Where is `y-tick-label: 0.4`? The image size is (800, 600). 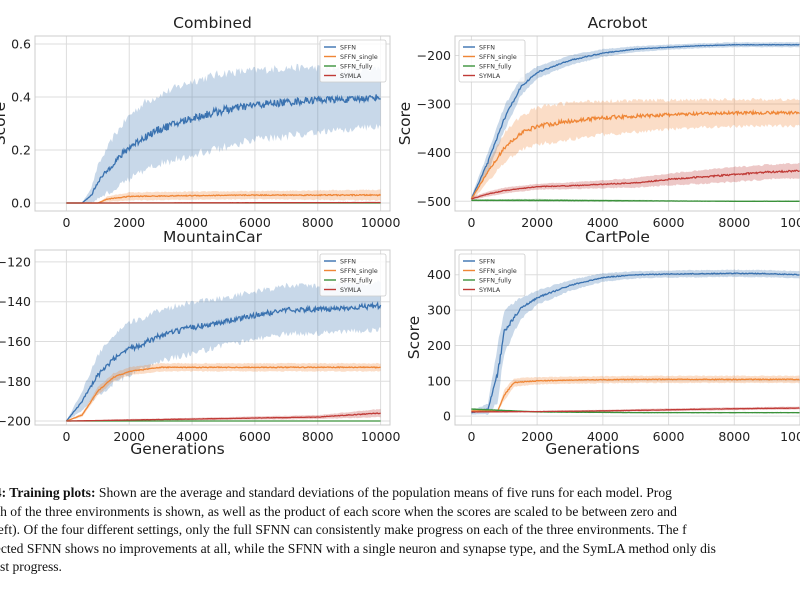 y-tick-label: 0.4 is located at coordinates (21, 96).